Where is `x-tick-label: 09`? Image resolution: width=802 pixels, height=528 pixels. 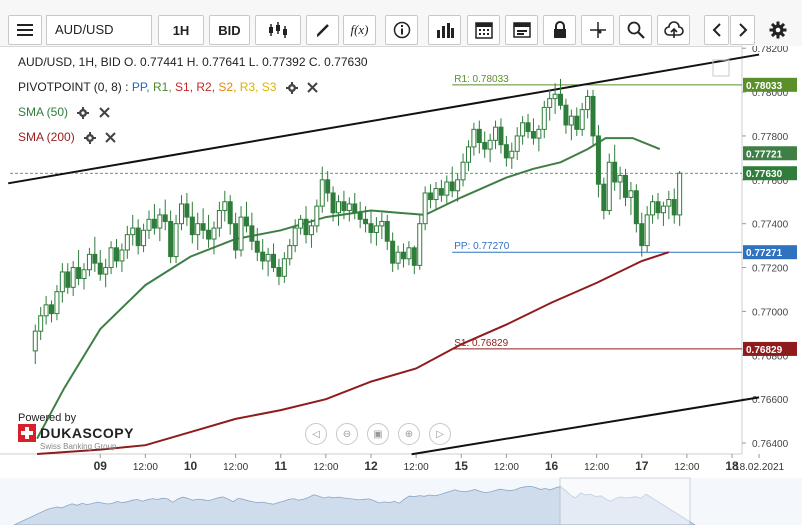 x-tick-label: 09 is located at coordinates (101, 466).